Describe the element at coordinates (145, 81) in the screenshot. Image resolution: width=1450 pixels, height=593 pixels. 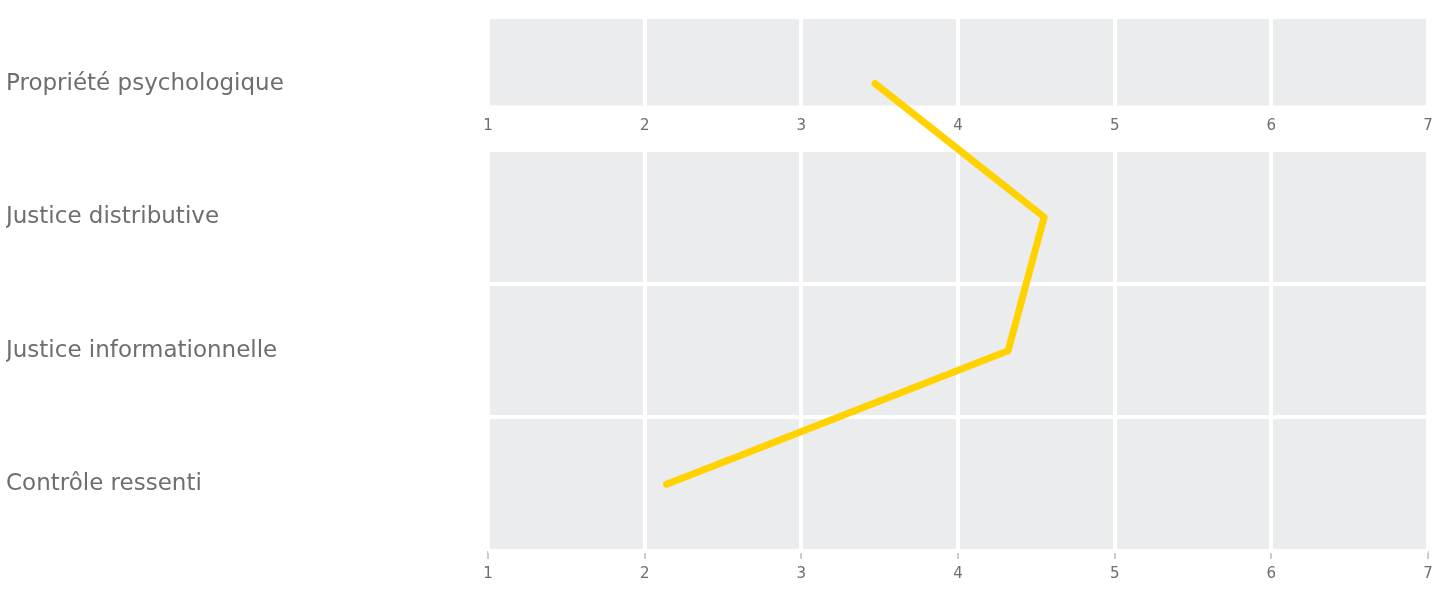
I see `y-tick-label: Propriété psychologique` at that location.